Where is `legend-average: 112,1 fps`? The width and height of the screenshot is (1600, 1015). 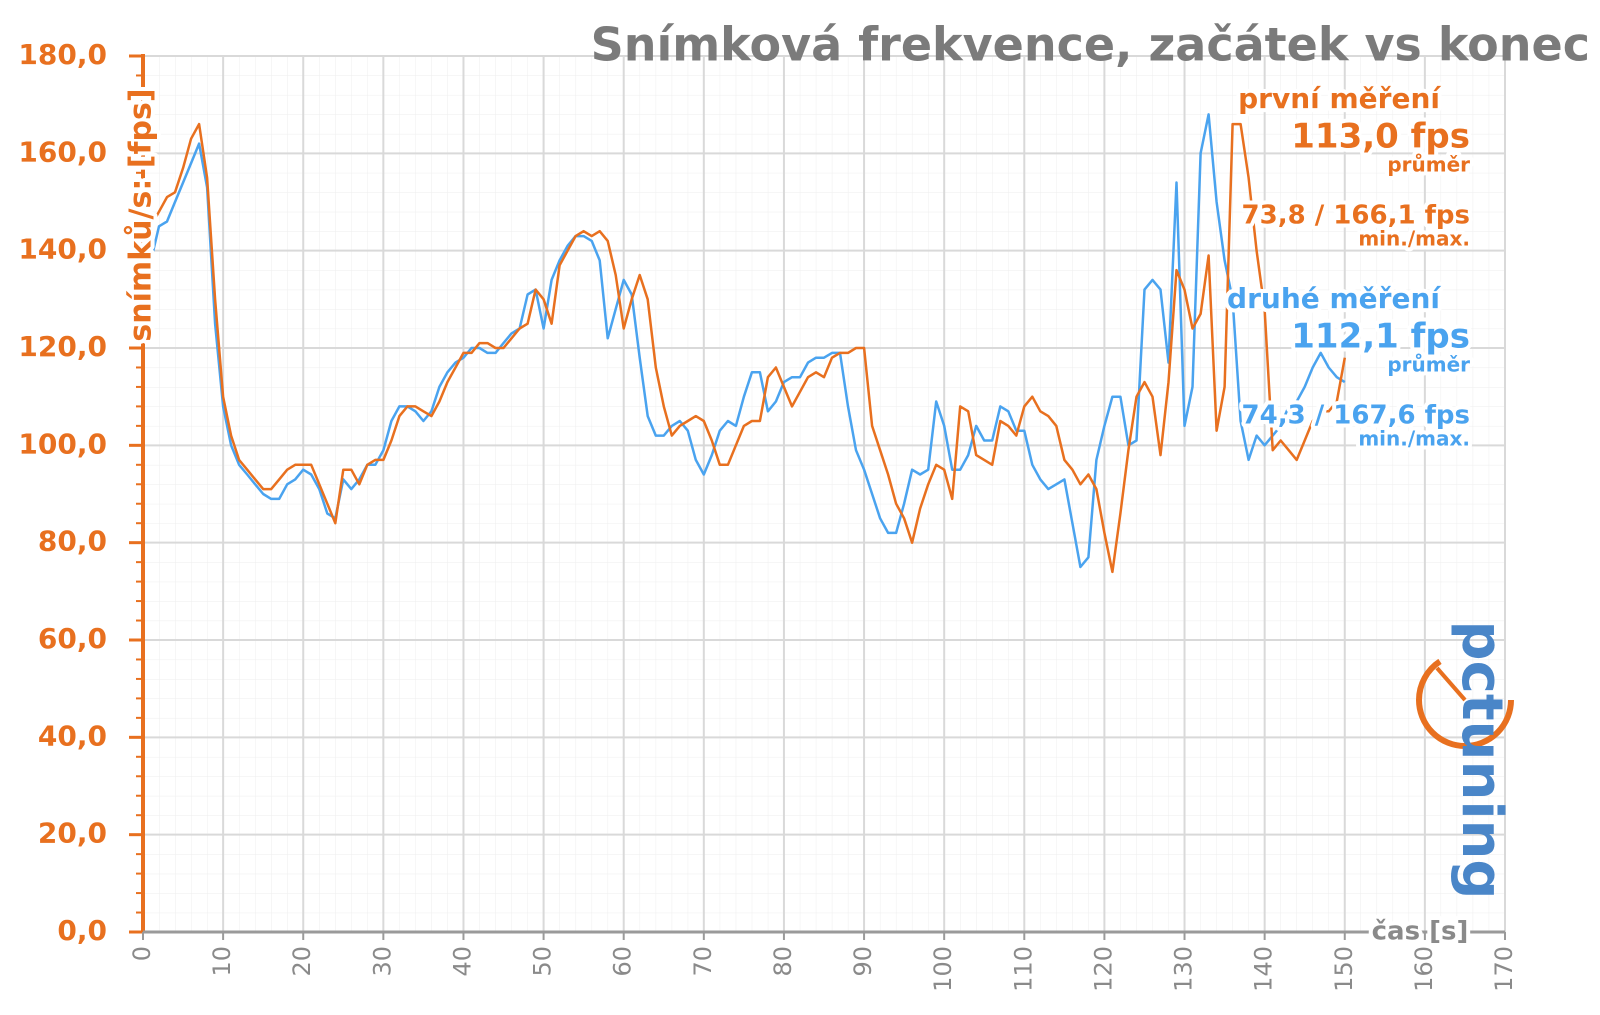 legend-average: 112,1 fps is located at coordinates (1380, 337).